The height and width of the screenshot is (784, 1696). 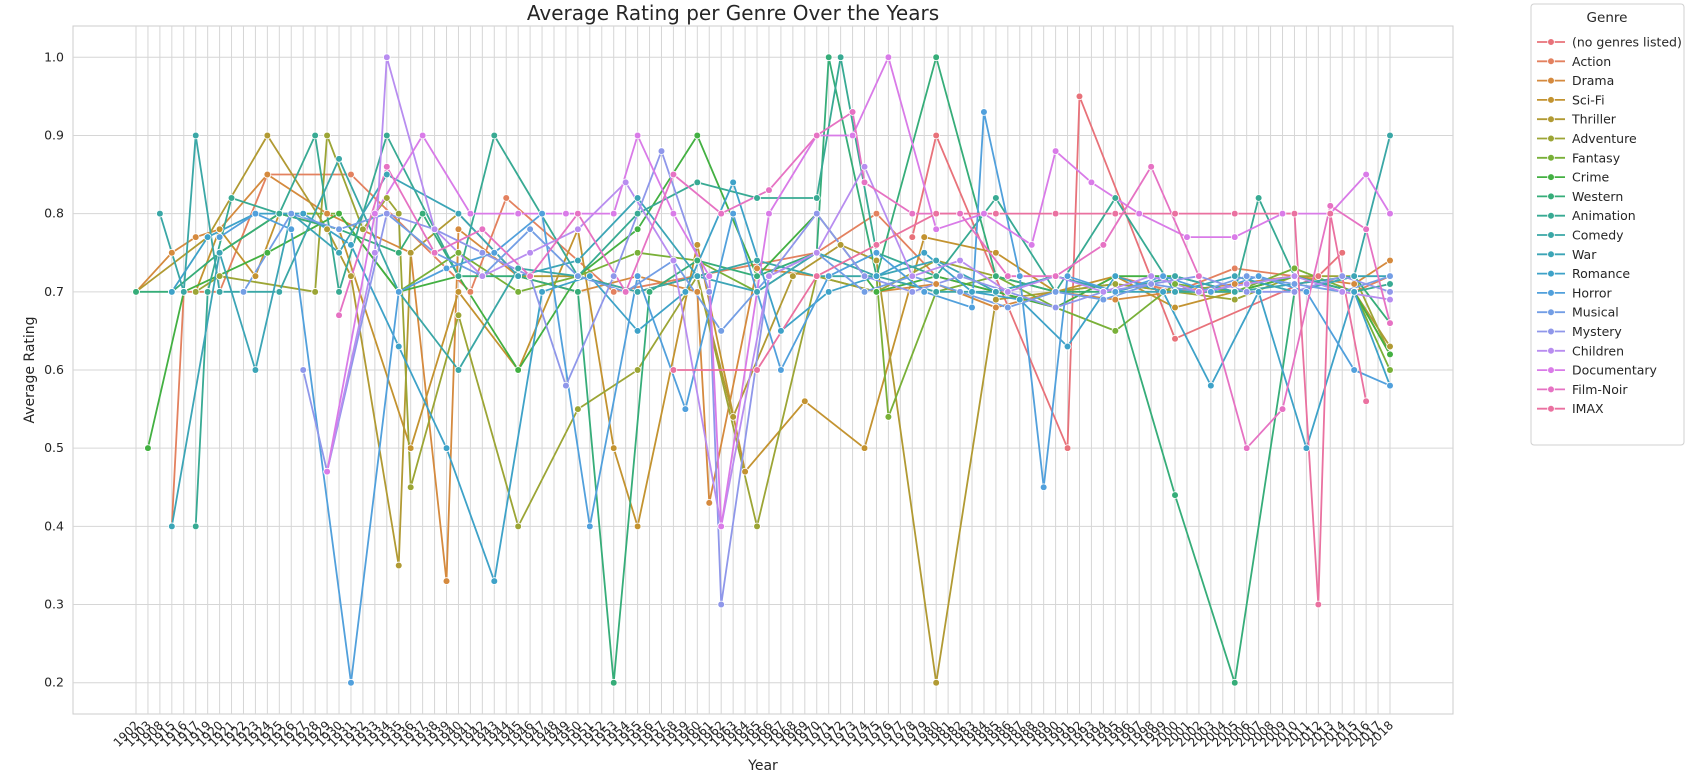 What do you see at coordinates (54, 525) in the screenshot?
I see `y-tick-label: 0.4` at bounding box center [54, 525].